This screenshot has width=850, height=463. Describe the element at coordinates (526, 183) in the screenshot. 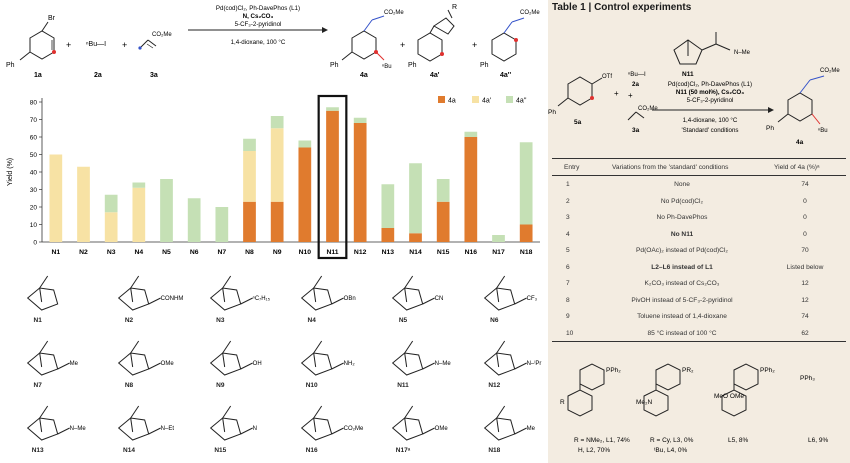

I see `bar-N18-4a''` at that location.